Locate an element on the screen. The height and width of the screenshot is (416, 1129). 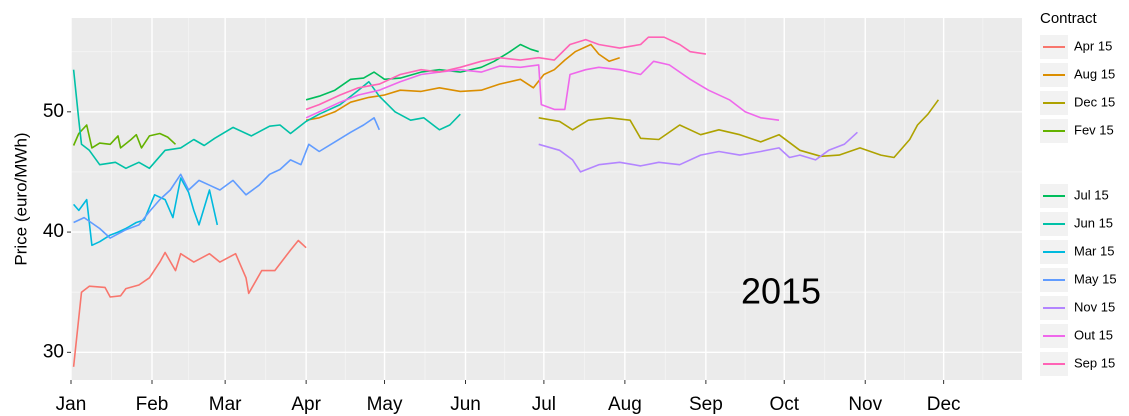
legend-label: Apr 15 is located at coordinates (1093, 45).